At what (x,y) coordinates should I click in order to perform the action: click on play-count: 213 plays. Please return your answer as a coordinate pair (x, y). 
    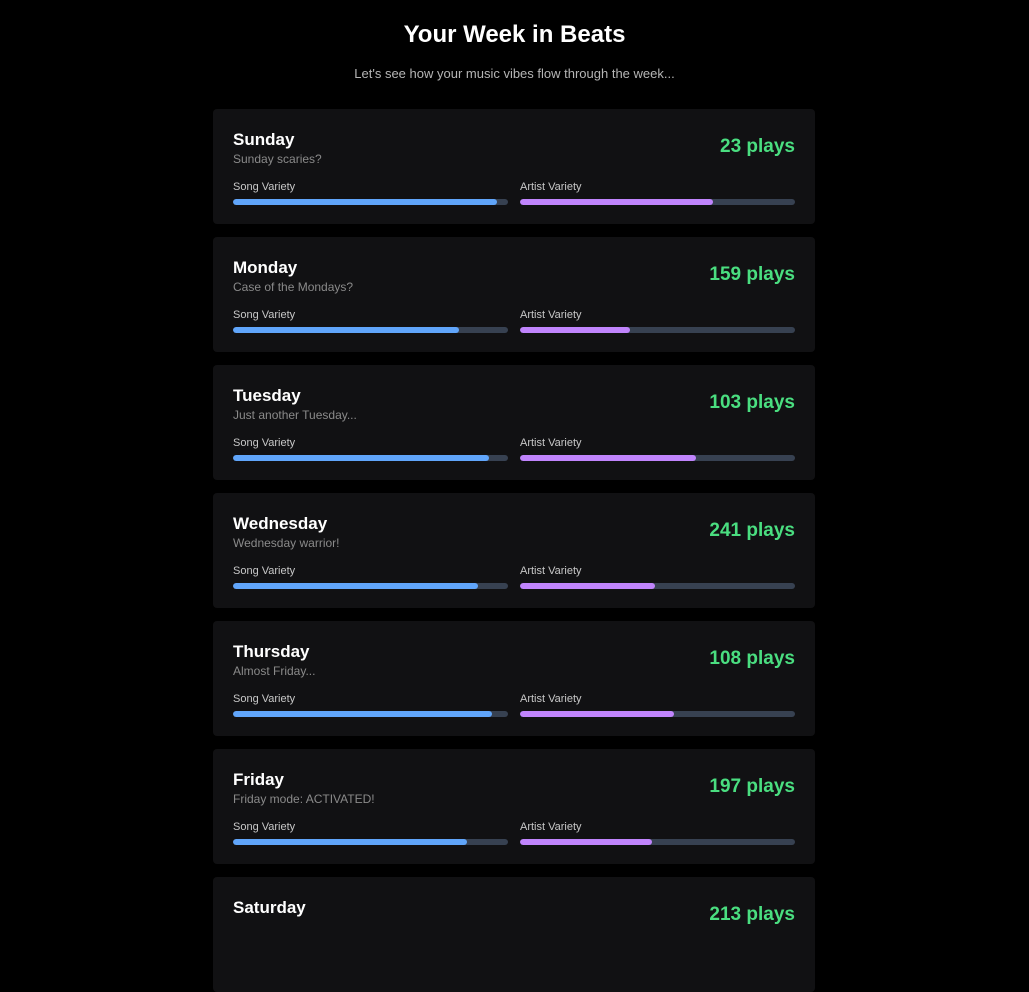
    Looking at the image, I should click on (752, 914).